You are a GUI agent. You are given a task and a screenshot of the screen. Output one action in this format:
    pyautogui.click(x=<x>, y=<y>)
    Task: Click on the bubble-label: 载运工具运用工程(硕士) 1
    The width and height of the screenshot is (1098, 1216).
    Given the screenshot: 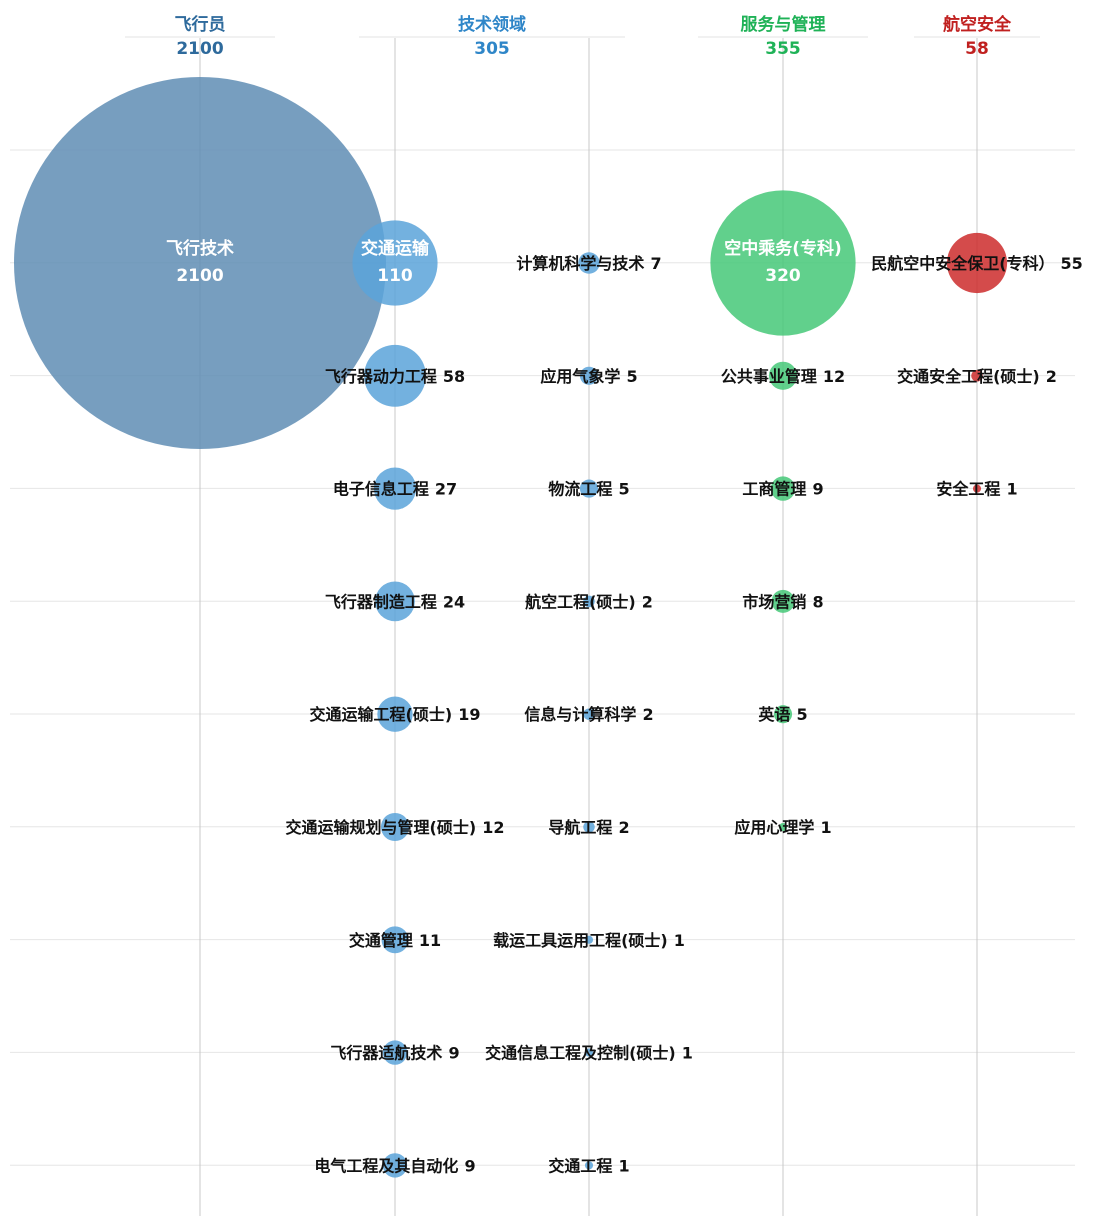 What is the action you would take?
    pyautogui.click(x=589, y=940)
    